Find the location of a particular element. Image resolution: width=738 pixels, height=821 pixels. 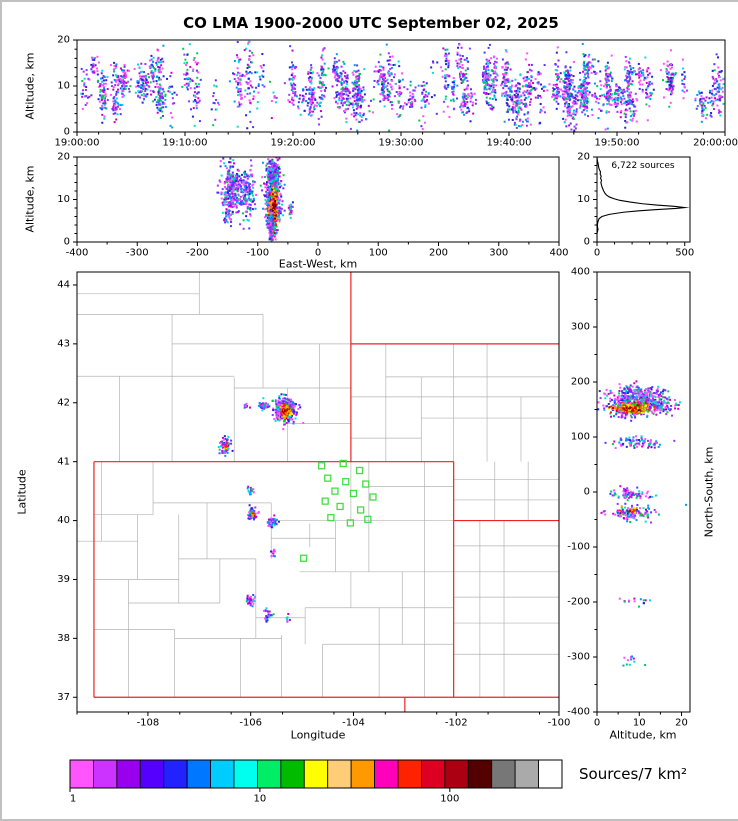

xlabel-altitude-ns: Altitude, km is located at coordinates (643, 735).